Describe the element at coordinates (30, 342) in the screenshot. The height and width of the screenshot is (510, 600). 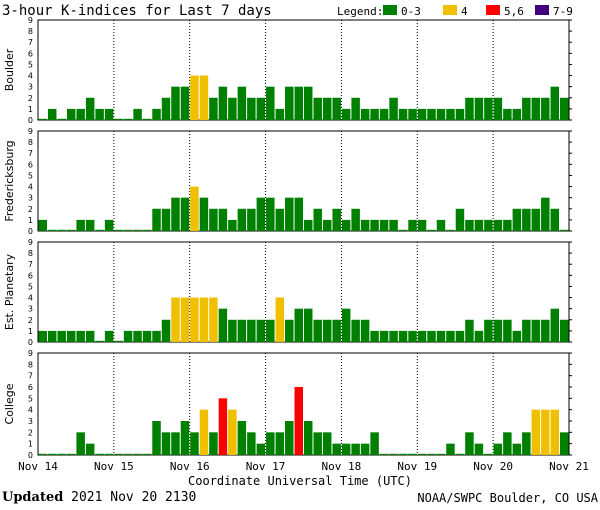
I see `panel-3-ytick-label: 0` at that location.